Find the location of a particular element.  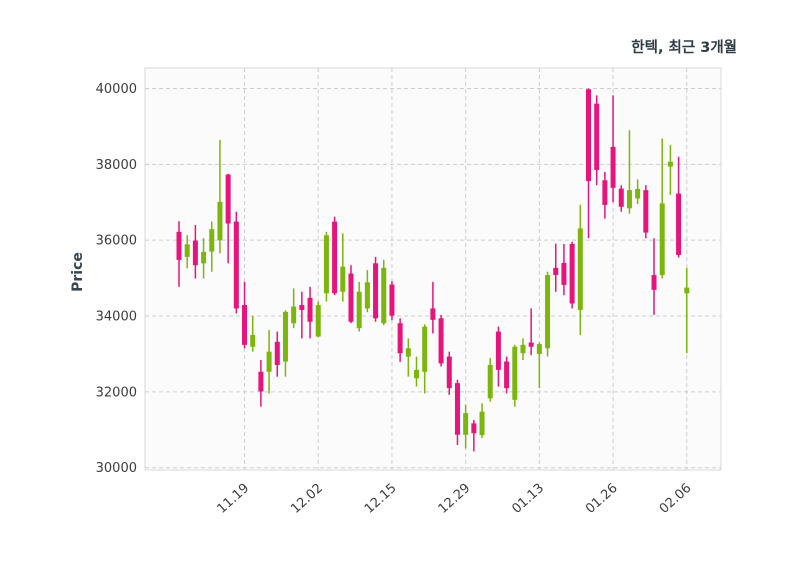

x-tick-label: 02.06 is located at coordinates (676, 499).